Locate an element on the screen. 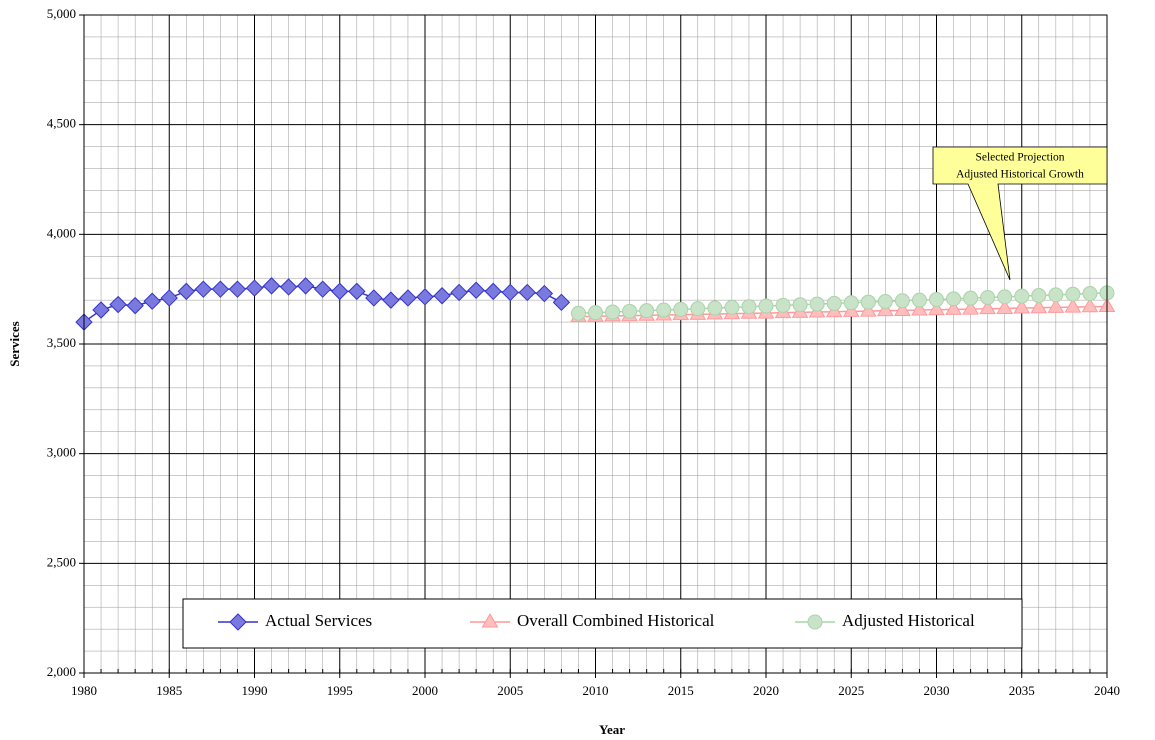 This screenshot has height=740, width=1155. y-tick-label: 3,000 is located at coordinates (61, 452).